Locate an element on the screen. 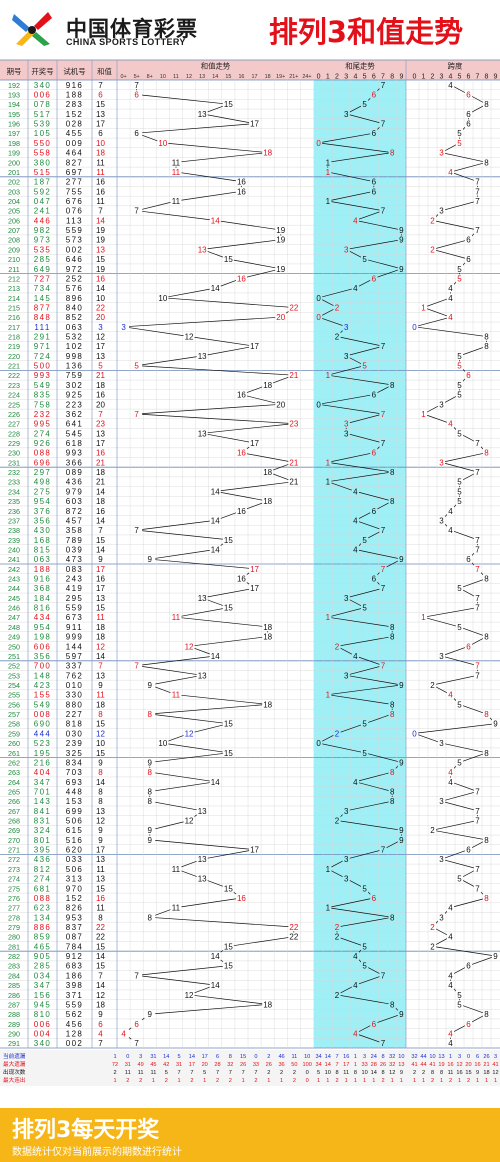 The image size is (500, 1162). header-sum: 和值 is located at coordinates (104, 71).